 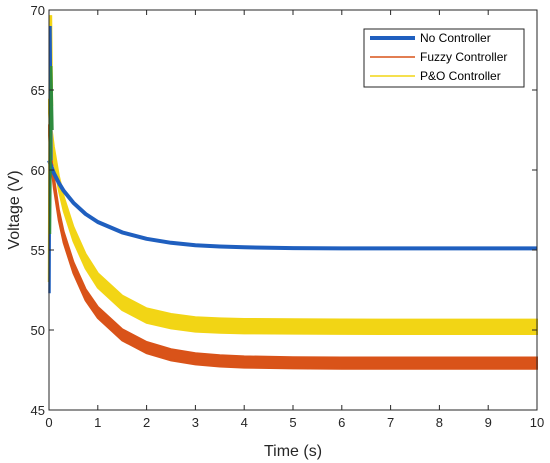 What do you see at coordinates (146, 422) in the screenshot?
I see `x-tick-label: 2` at bounding box center [146, 422].